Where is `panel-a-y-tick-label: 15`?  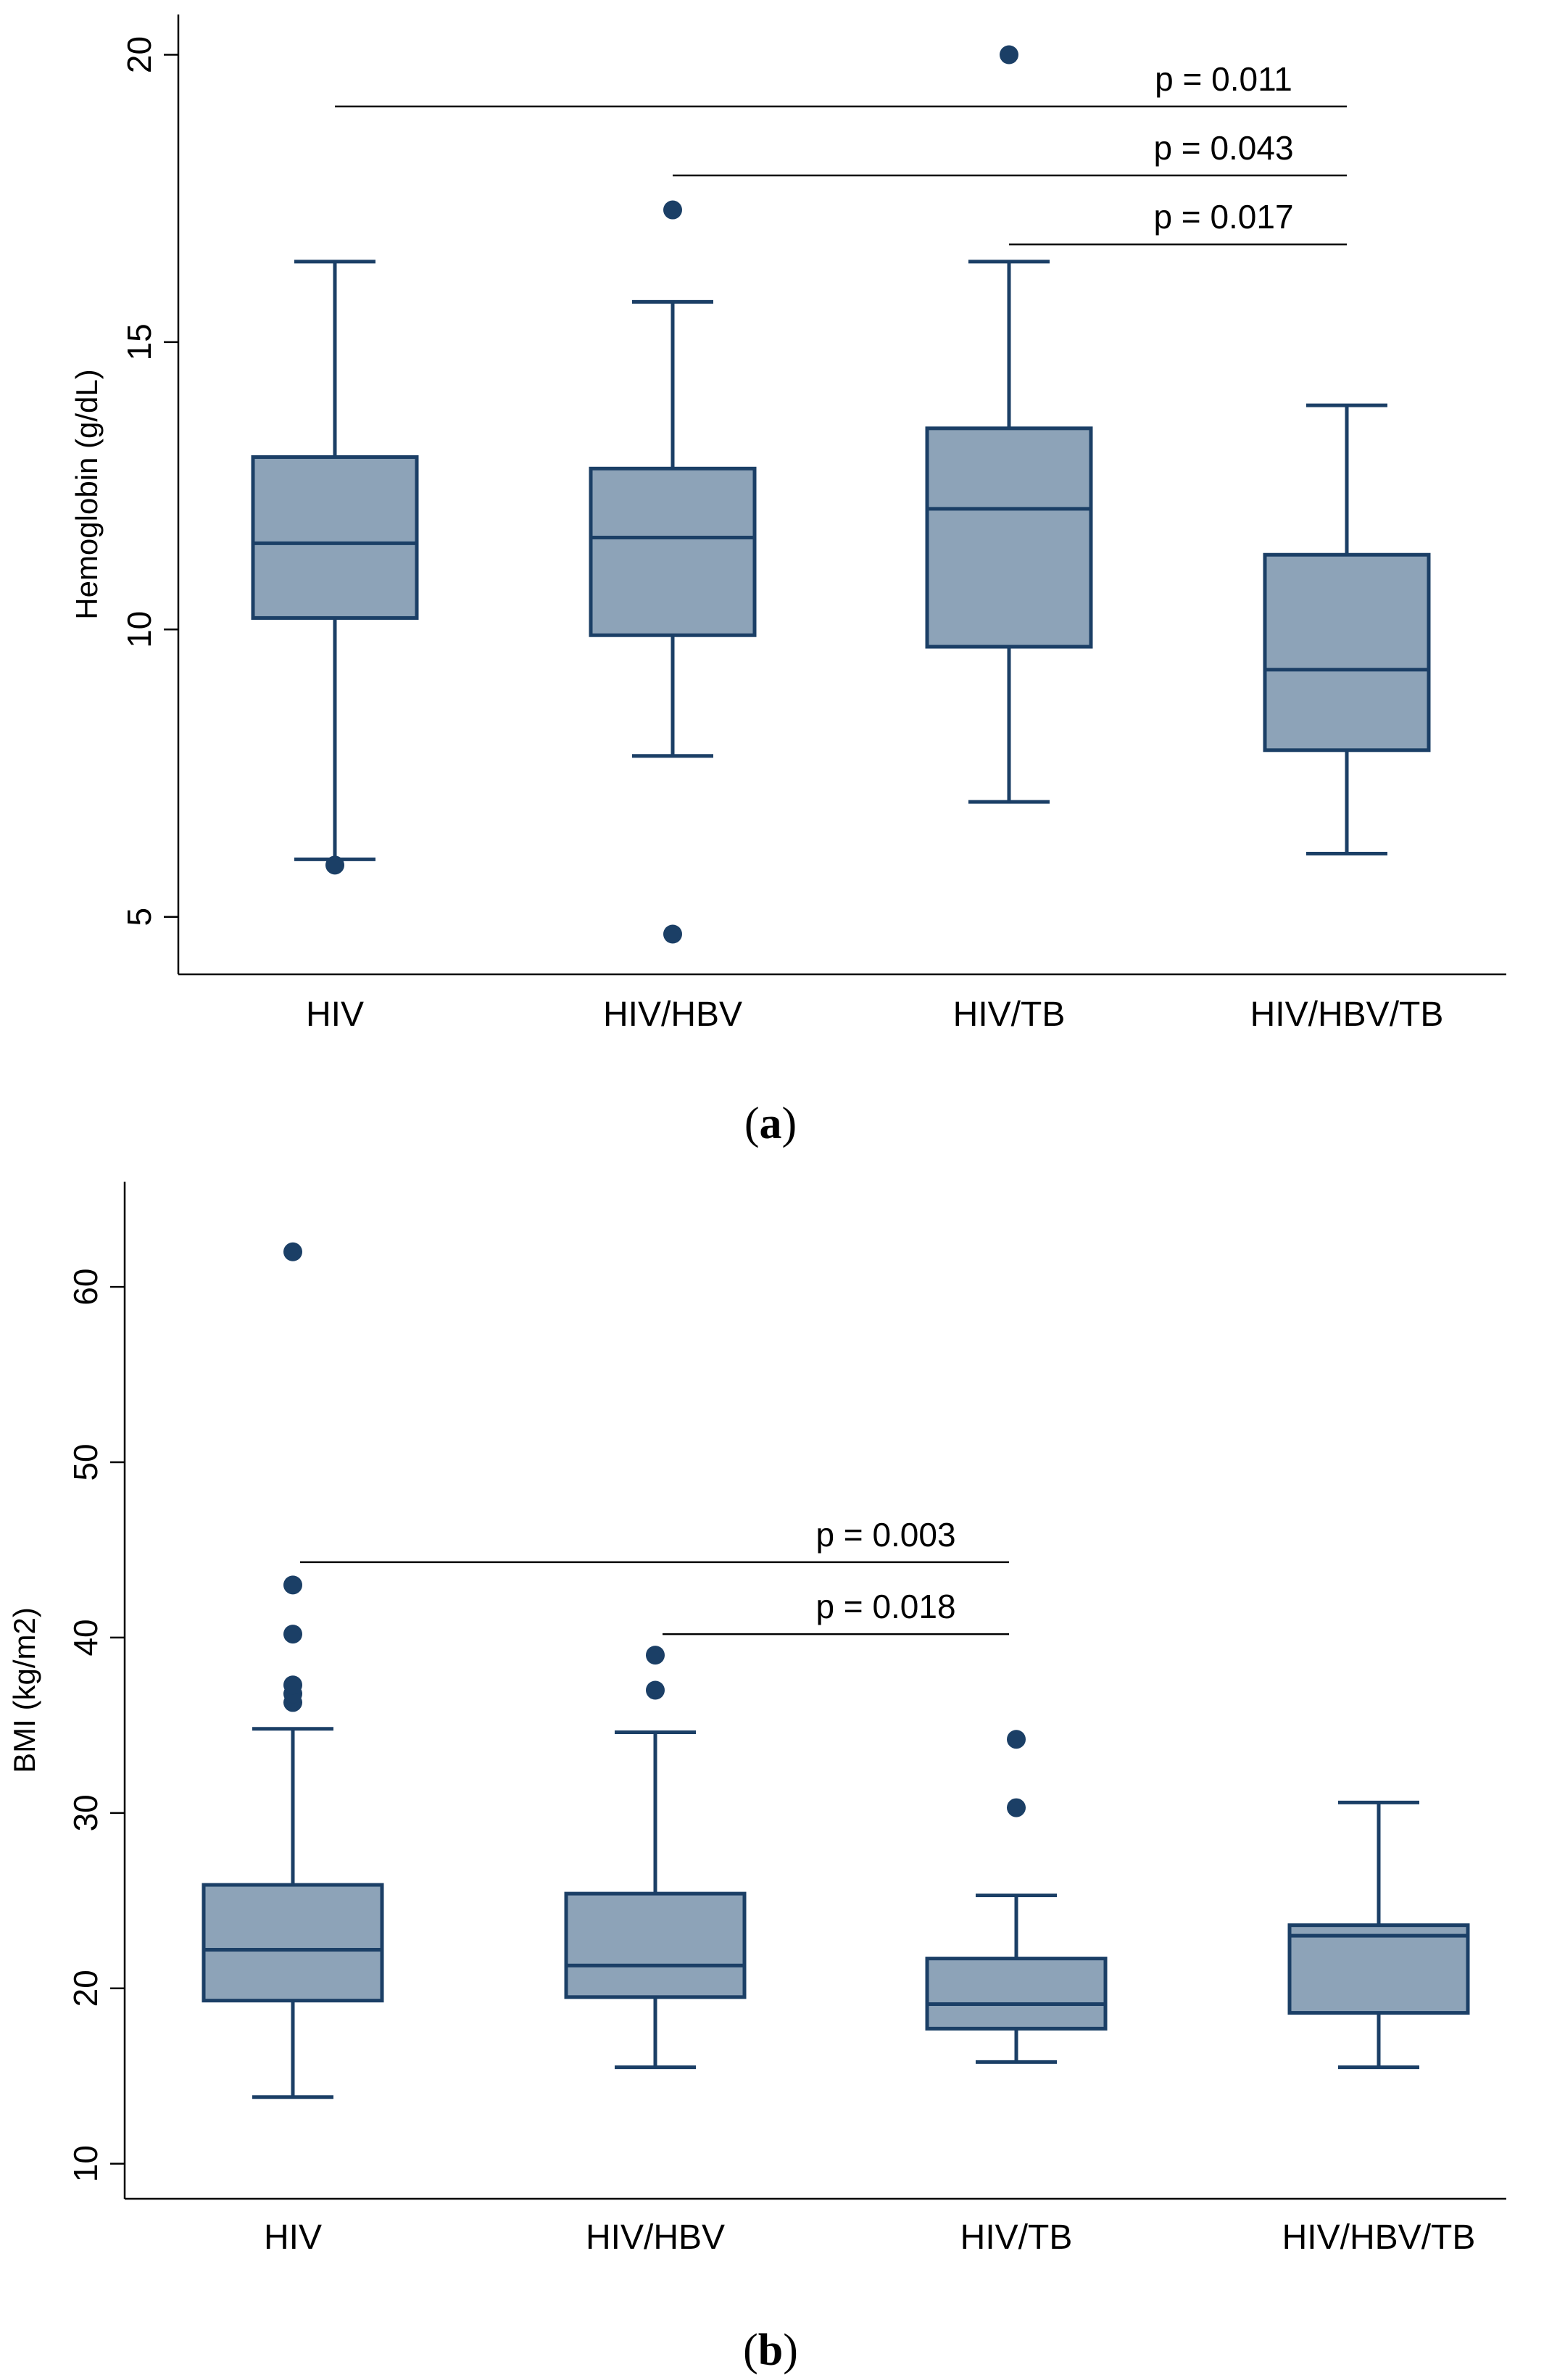 panel-a-y-tick-label: 15 is located at coordinates (139, 341).